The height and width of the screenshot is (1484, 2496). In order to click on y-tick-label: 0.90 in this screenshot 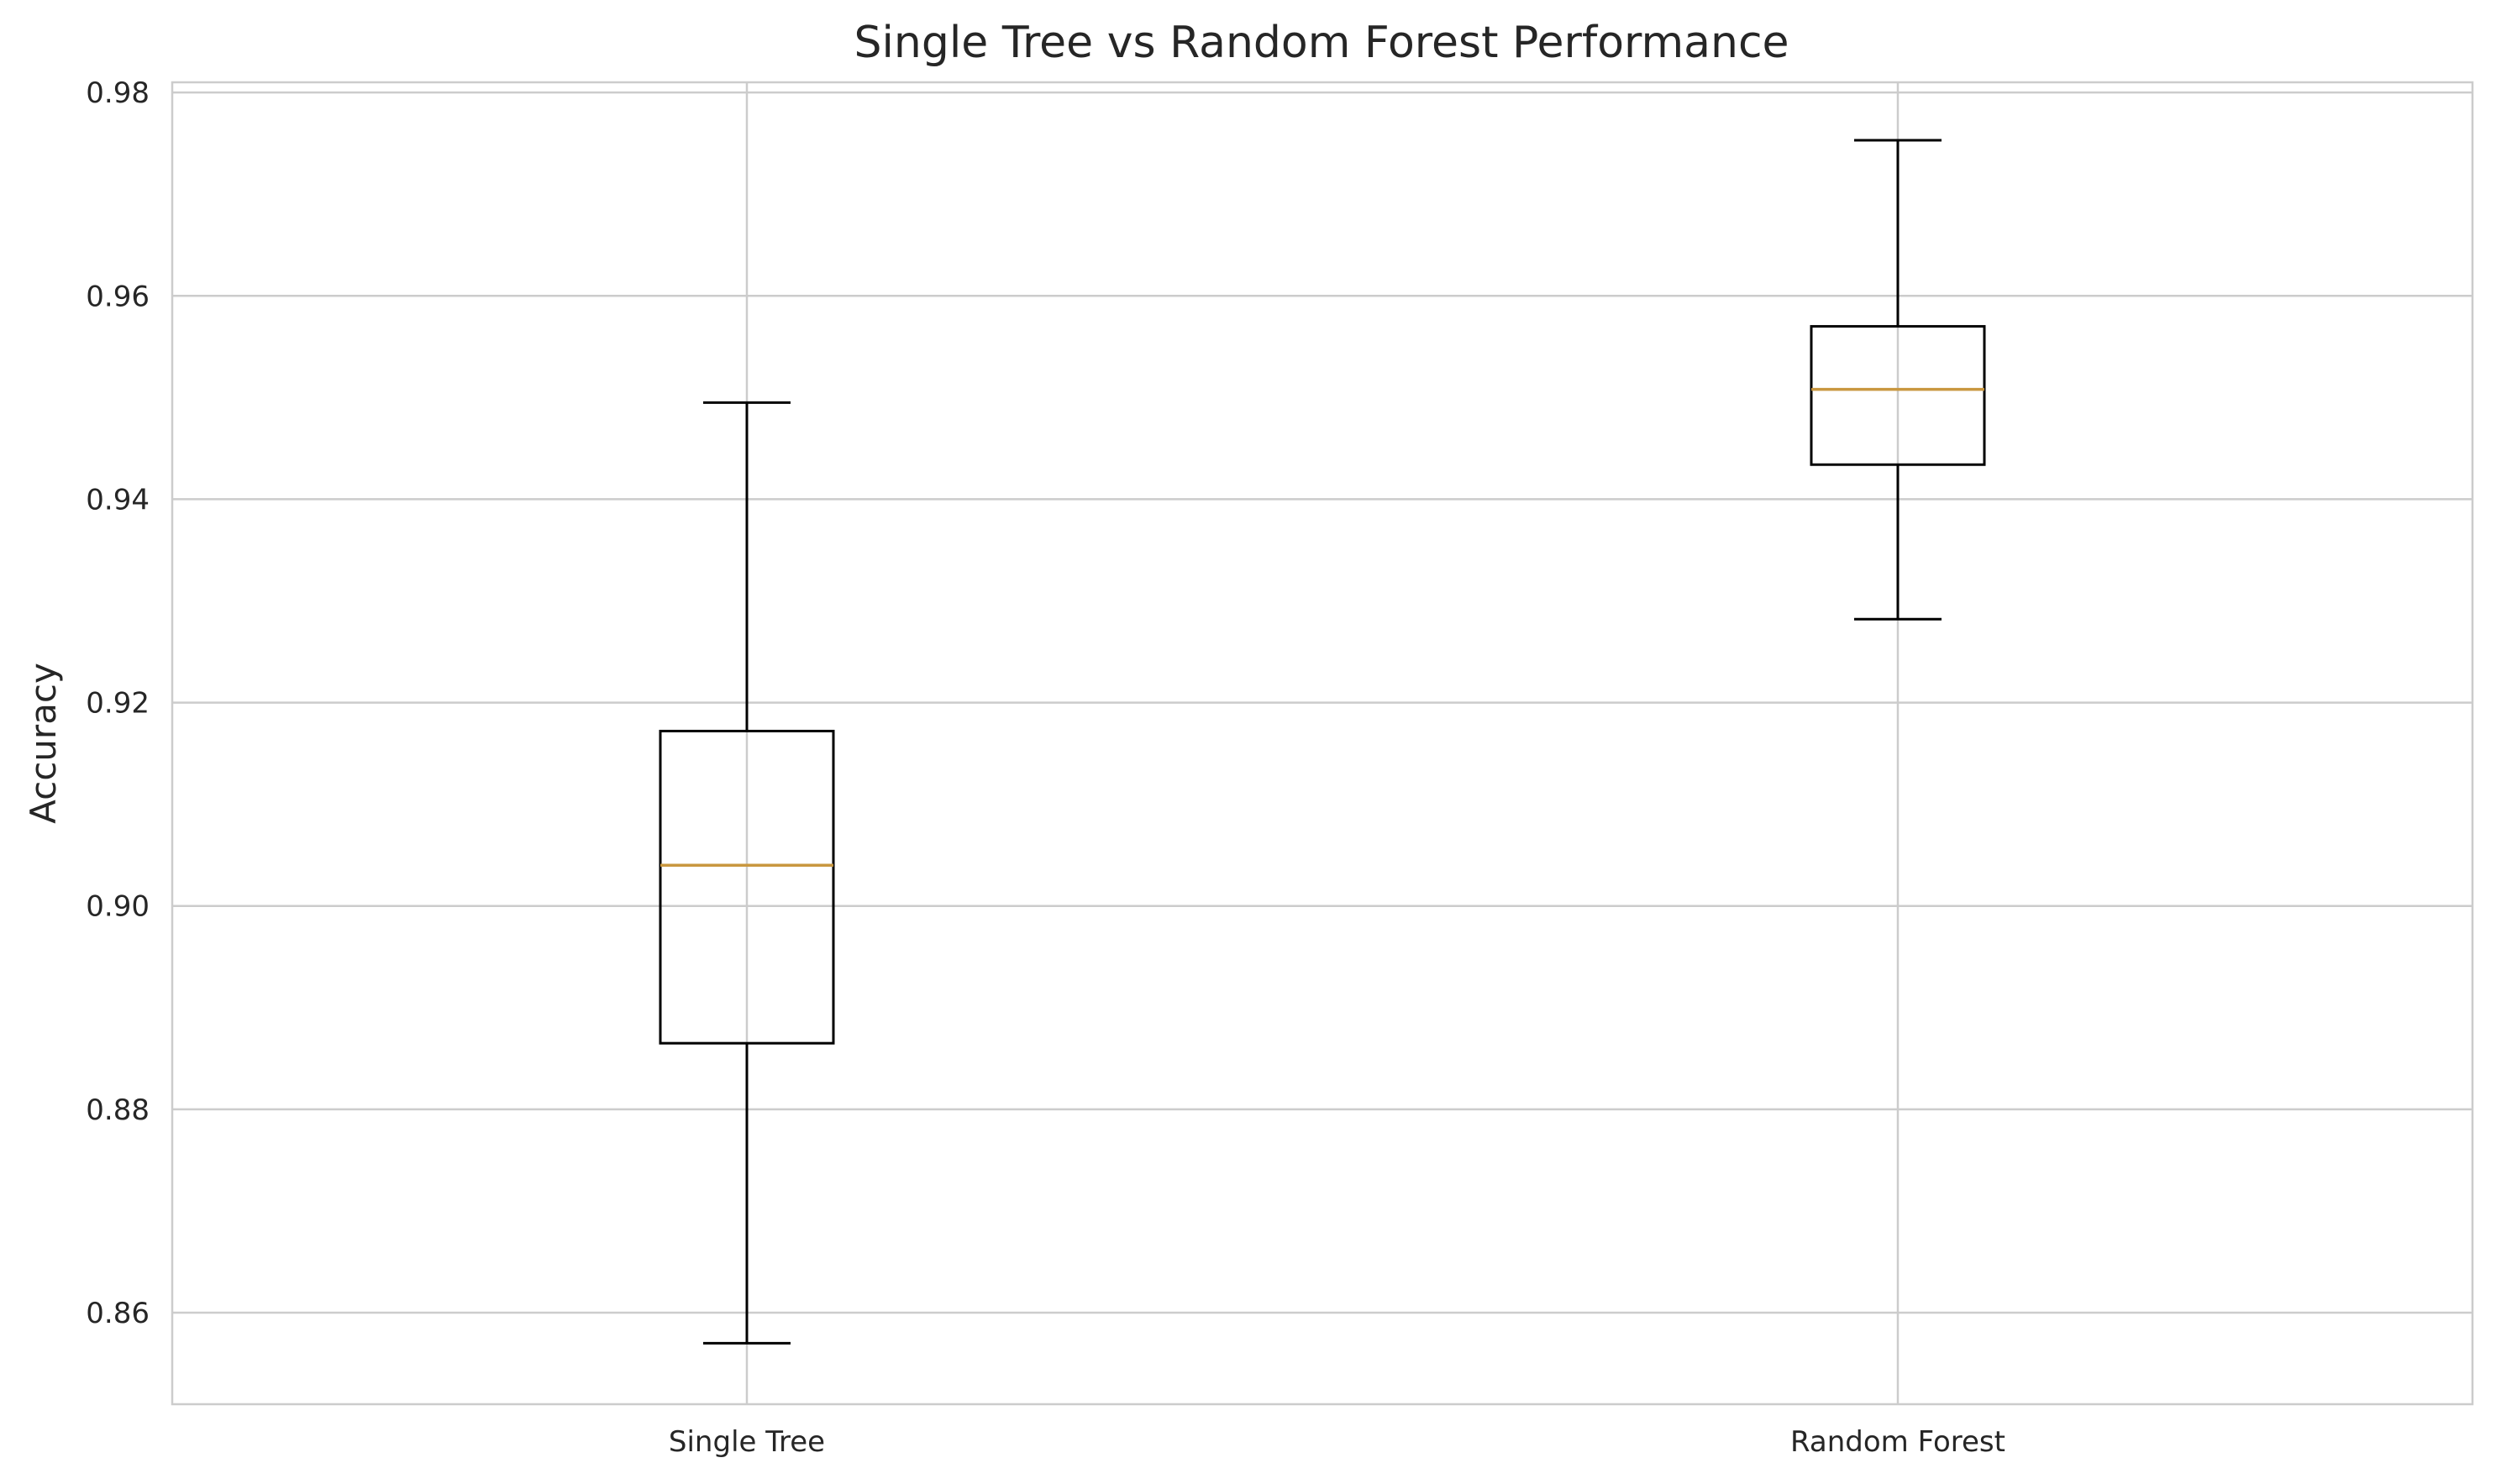, I will do `click(118, 907)`.